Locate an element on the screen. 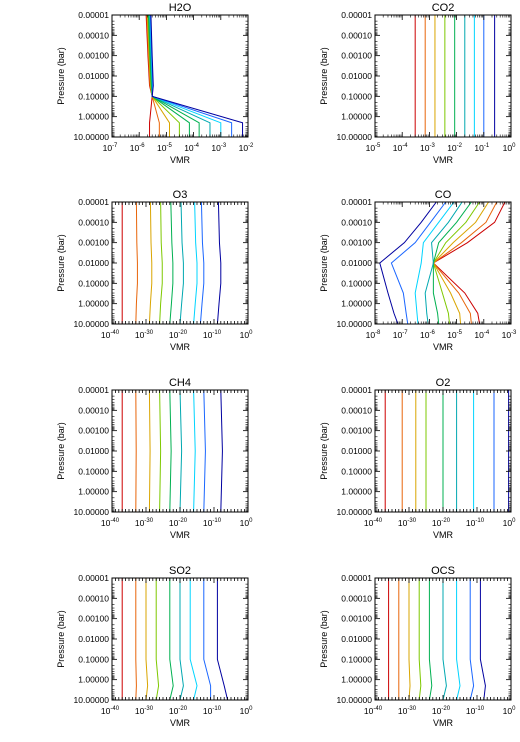 Image resolution: width=520 pixels, height=742 pixels. x-tick-label: 10⁻¹ is located at coordinates (481, 148).